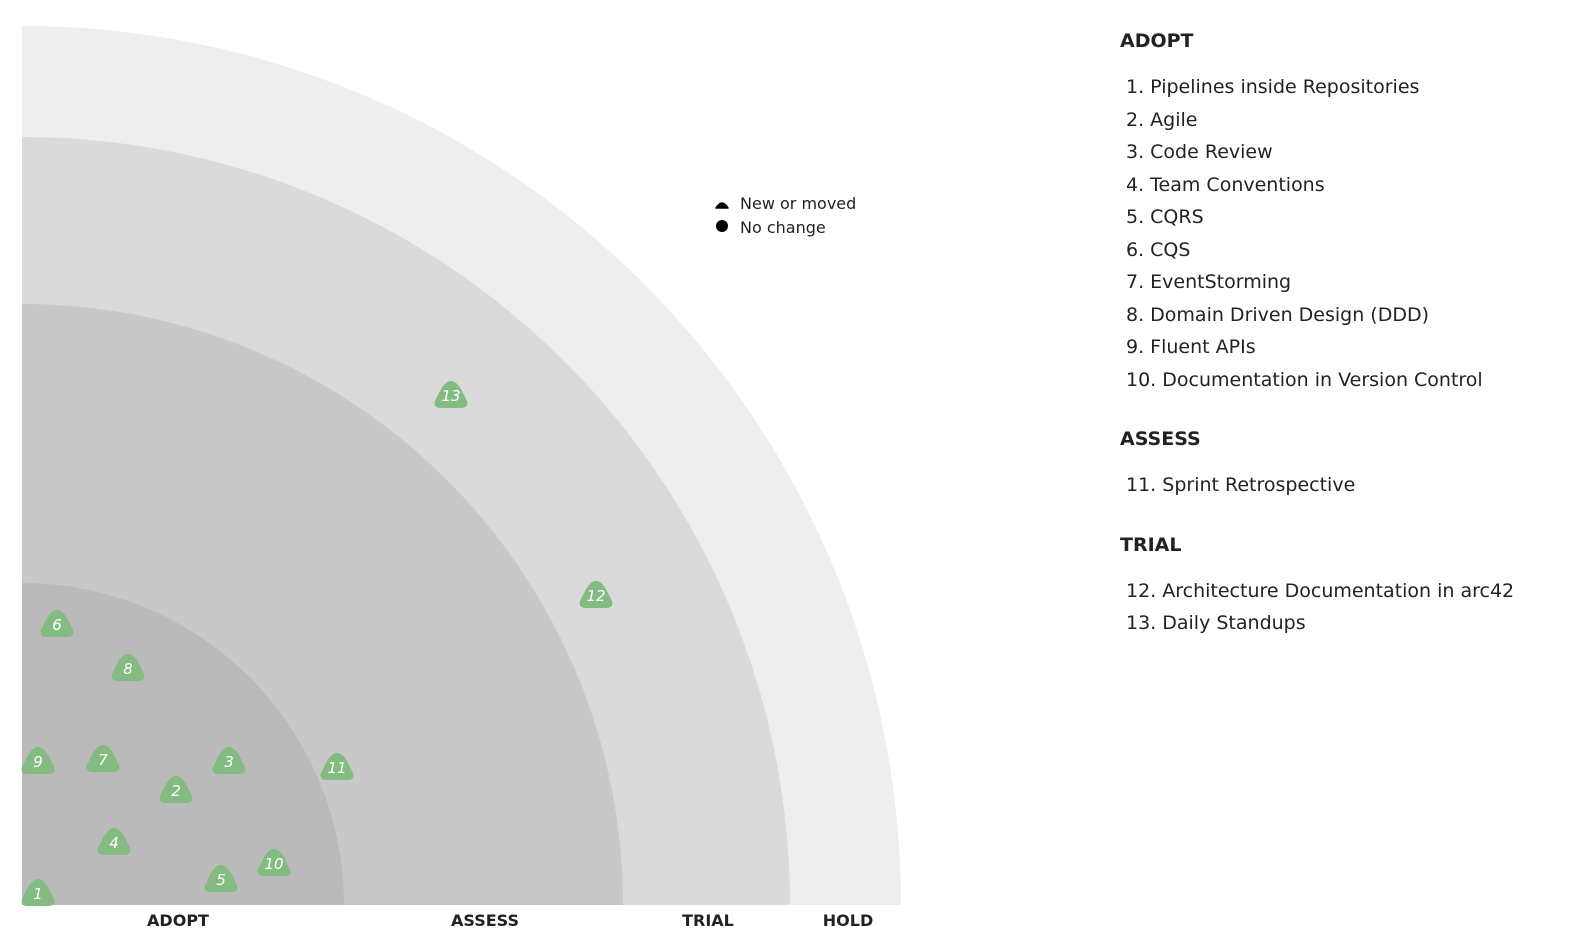  I want to click on blip-number: 8, so click(128, 669).